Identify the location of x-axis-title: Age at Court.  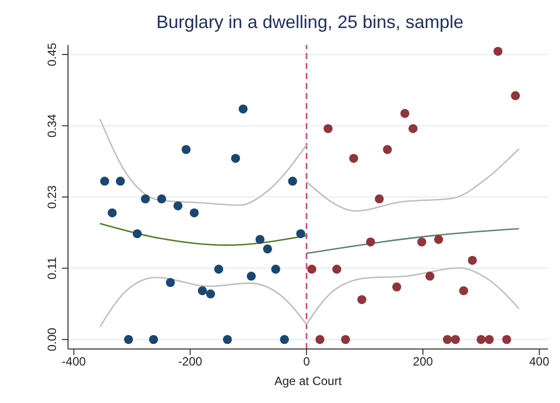
(308, 381).